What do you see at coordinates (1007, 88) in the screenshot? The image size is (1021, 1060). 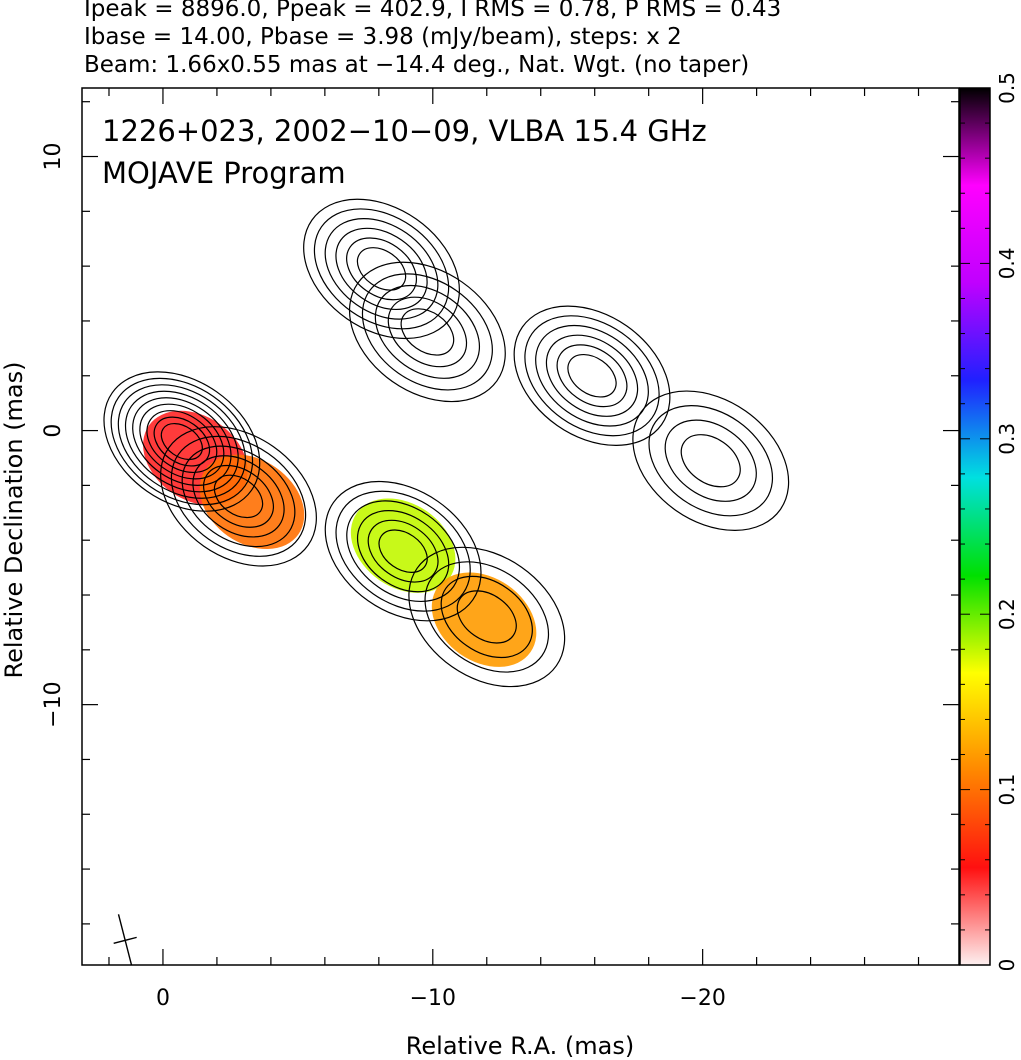 I see `colorbar-tick-label: 0.5` at bounding box center [1007, 88].